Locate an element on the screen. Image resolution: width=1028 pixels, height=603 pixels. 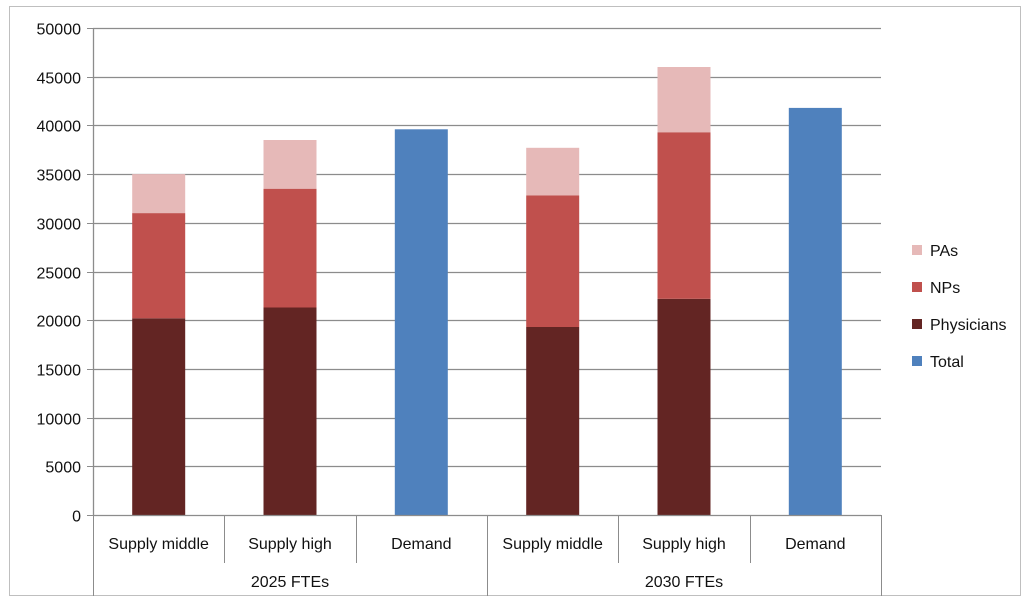
legend-label: Physicians is located at coordinates (968, 325).